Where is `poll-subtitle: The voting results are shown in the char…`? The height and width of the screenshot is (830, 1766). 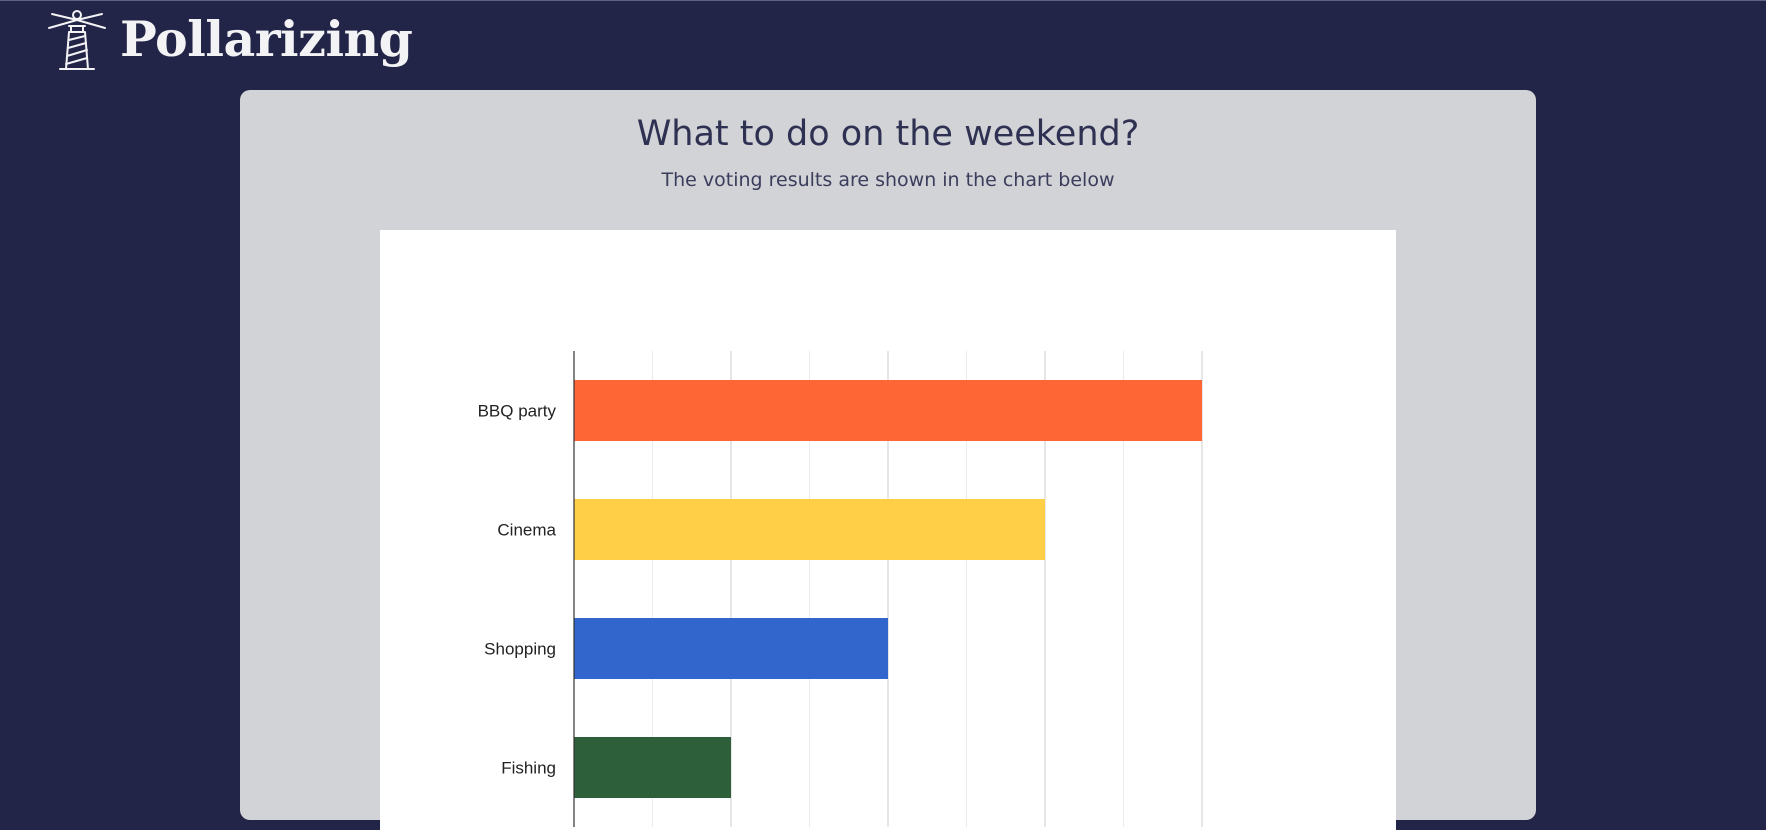
poll-subtitle: The voting results are shown in the char… is located at coordinates (888, 180).